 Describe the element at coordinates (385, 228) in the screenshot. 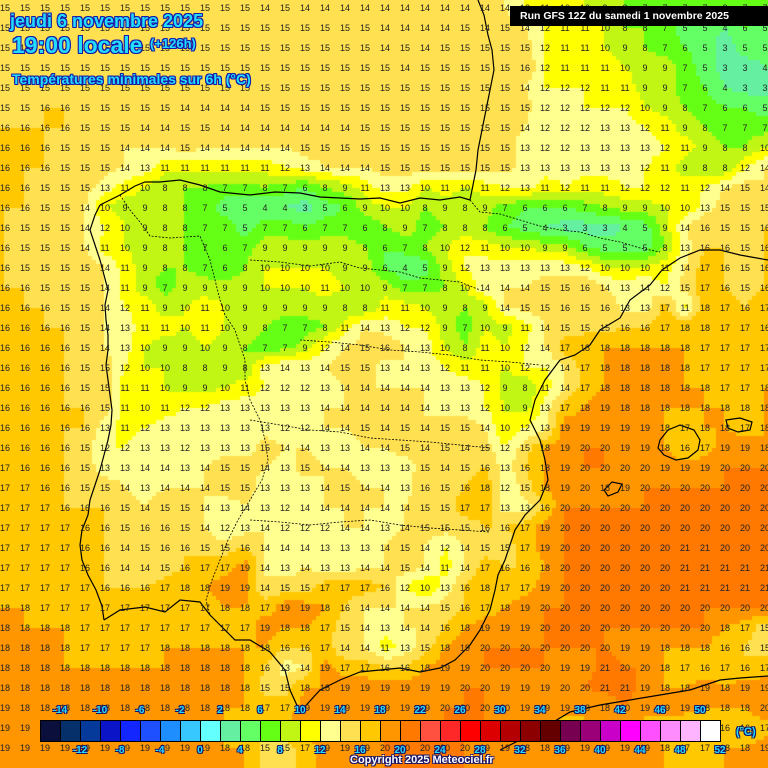

I see `grid-value: 8` at that location.